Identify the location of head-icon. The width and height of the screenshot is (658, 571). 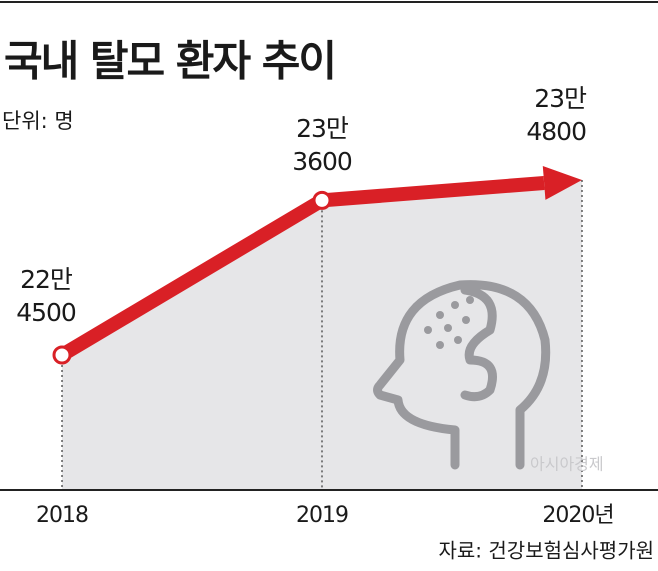
(462, 375).